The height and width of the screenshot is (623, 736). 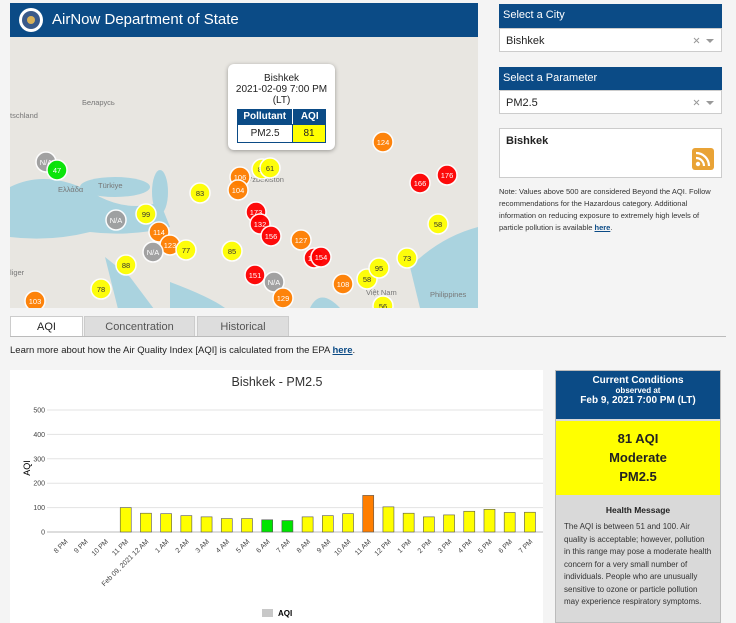 What do you see at coordinates (276, 382) in the screenshot?
I see `chart-title: Bishkek - PM2.5` at bounding box center [276, 382].